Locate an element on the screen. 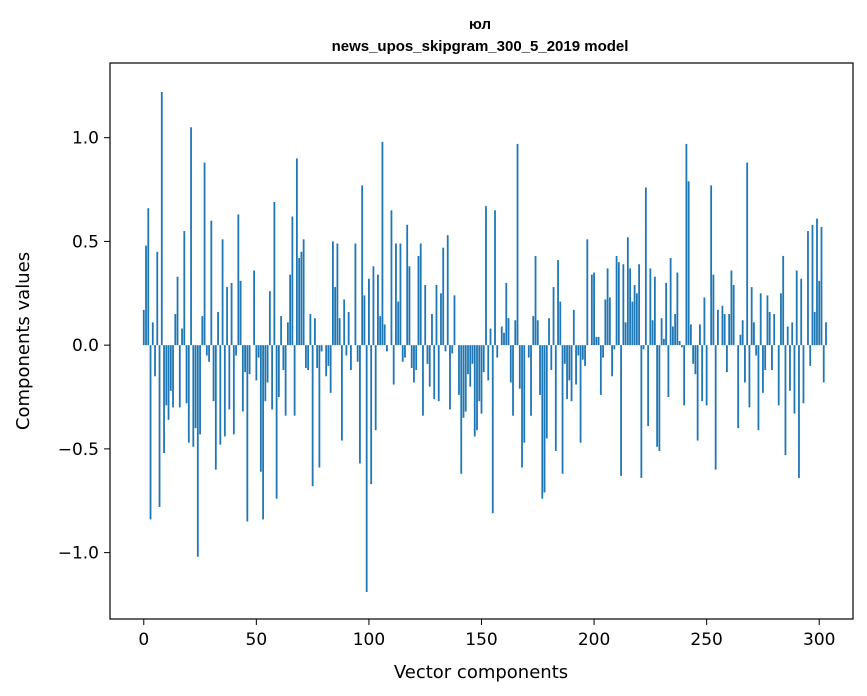 The height and width of the screenshot is (696, 867). x-tick-label: 250 is located at coordinates (706, 640).